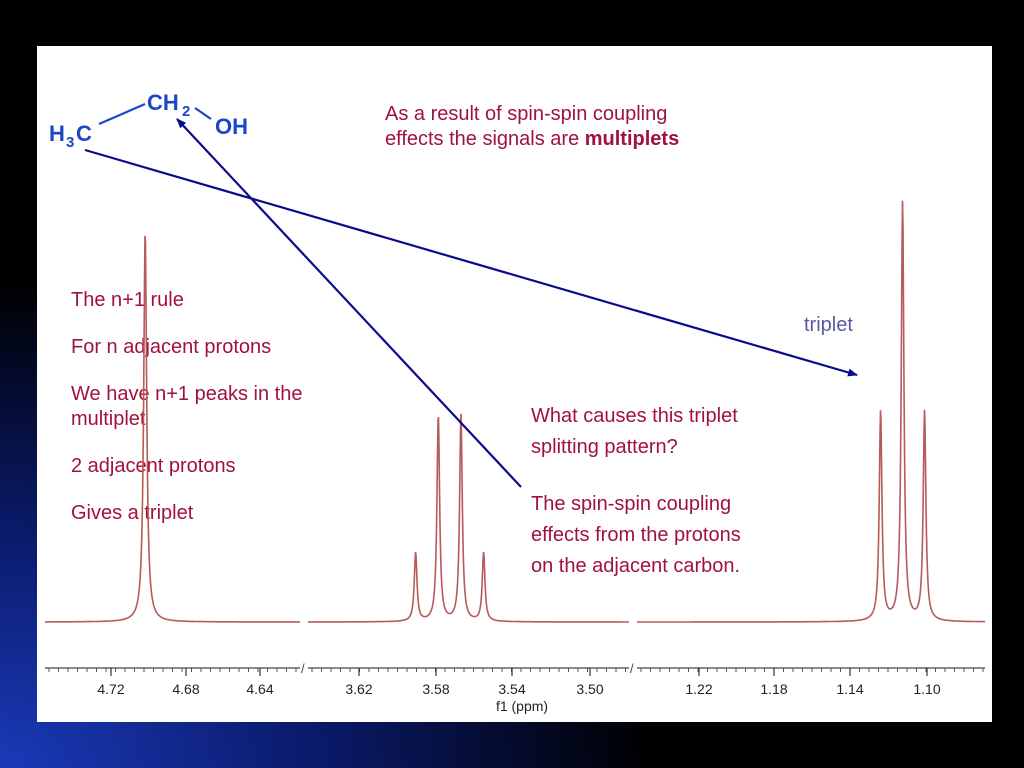  I want to click on heading-line-2: effects the signals are multiplets, so click(532, 139).